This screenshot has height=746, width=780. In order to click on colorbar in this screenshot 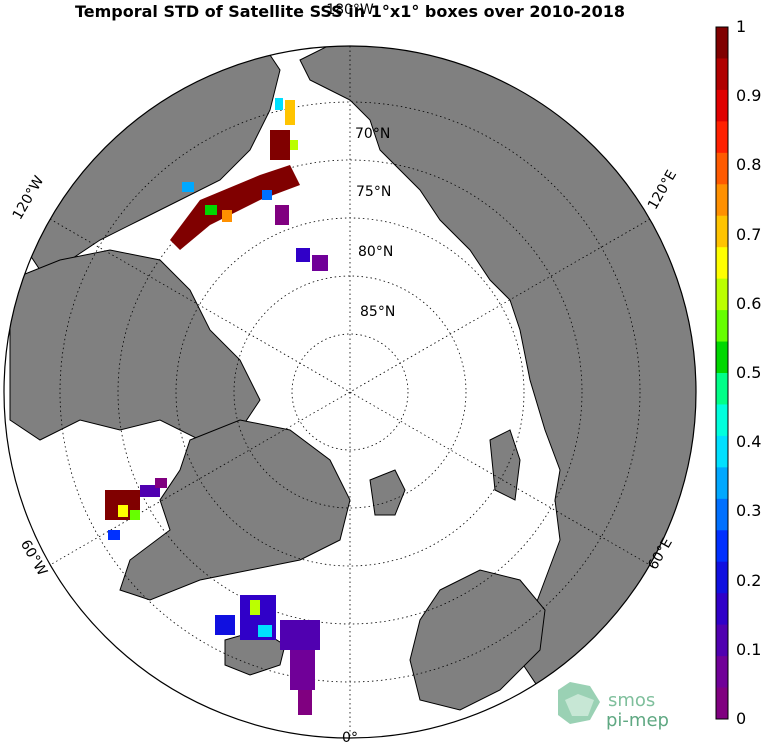, I will do `click(722, 373)`.